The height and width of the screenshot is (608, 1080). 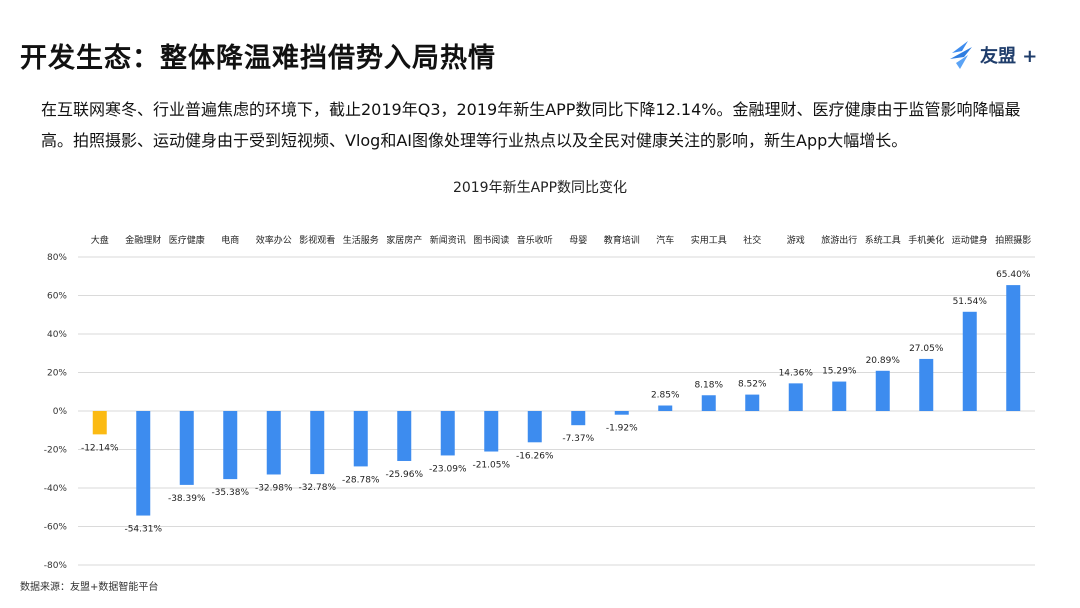 What do you see at coordinates (274, 240) in the screenshot?
I see `category-label: 效率办公` at bounding box center [274, 240].